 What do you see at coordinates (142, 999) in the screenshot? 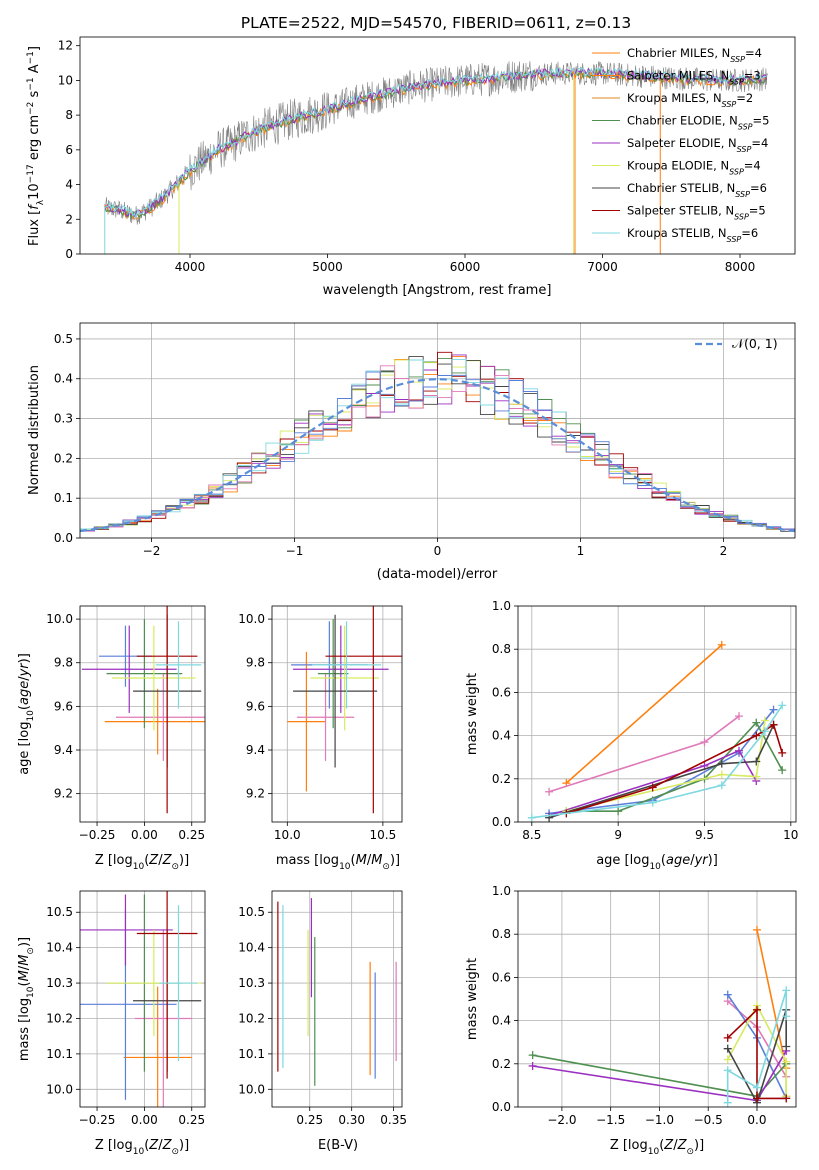
I see `plot-area-mass_vs_Z` at bounding box center [142, 999].